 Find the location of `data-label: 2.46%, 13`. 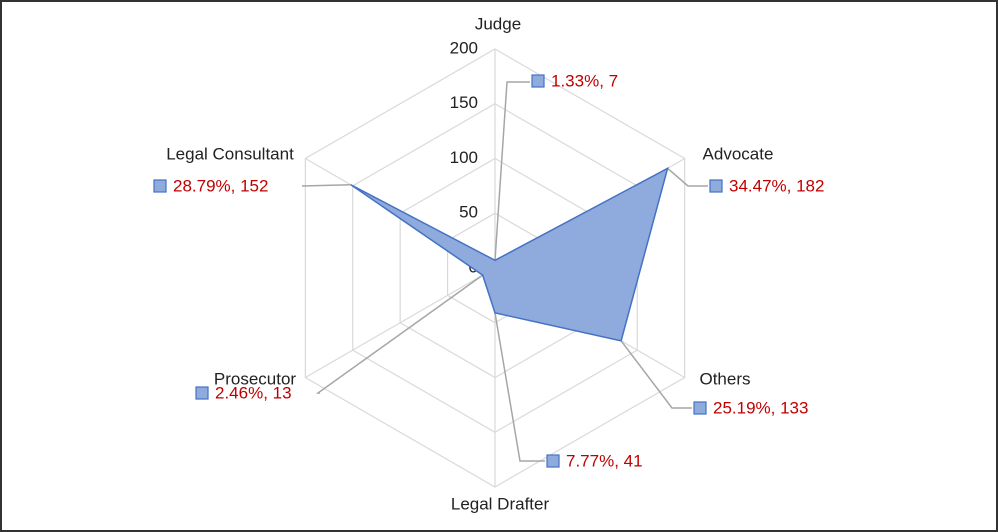

data-label: 2.46%, 13 is located at coordinates (253, 392).